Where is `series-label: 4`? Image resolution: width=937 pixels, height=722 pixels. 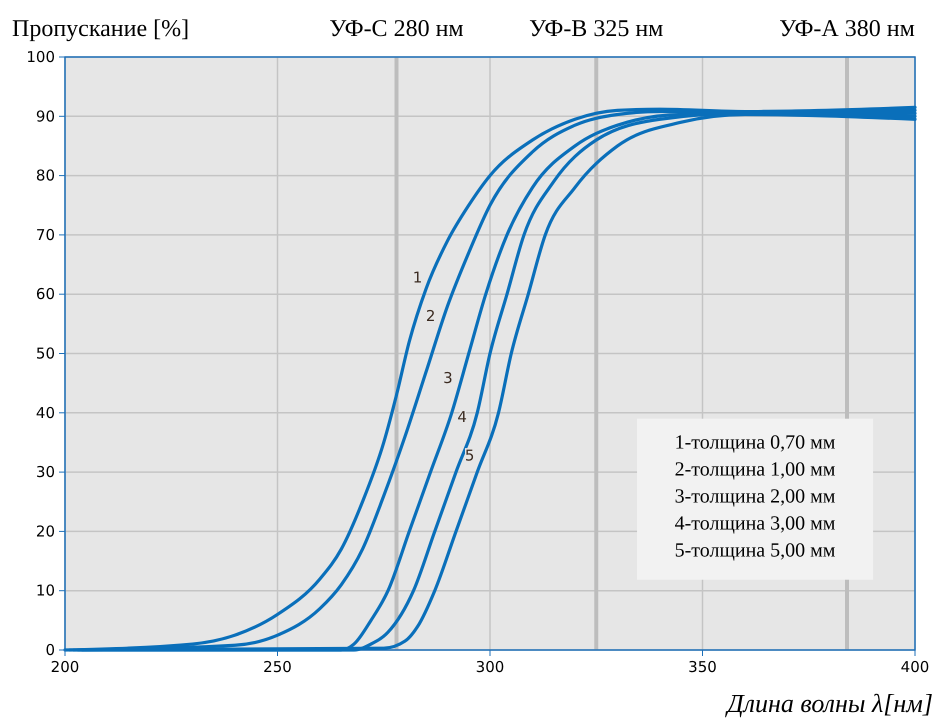 series-label: 4 is located at coordinates (462, 417).